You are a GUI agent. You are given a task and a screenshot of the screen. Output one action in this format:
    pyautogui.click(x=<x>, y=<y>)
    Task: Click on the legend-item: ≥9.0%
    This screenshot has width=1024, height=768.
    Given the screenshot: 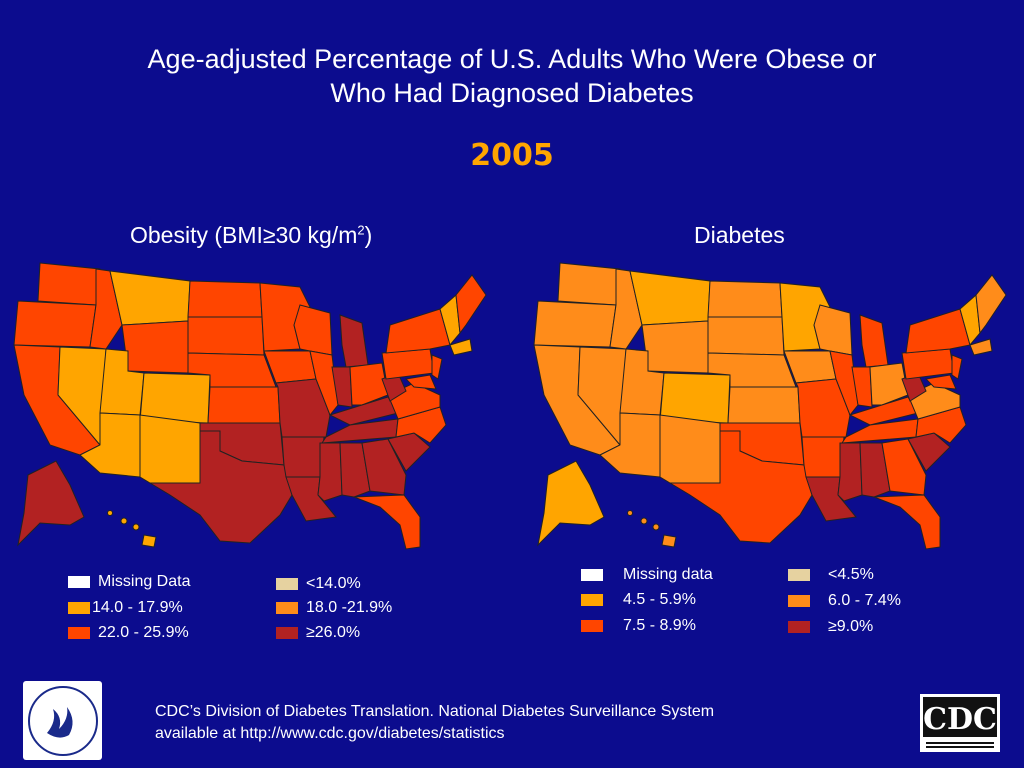 What is the action you would take?
    pyautogui.click(x=830, y=627)
    